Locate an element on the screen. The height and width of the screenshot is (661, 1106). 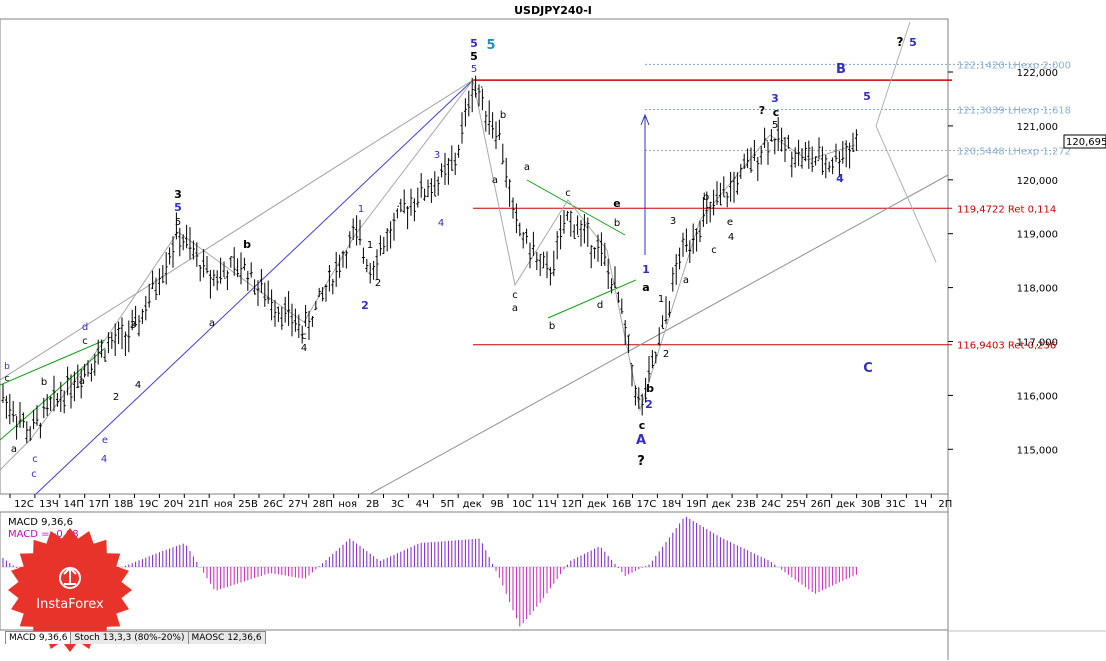
x-tick-label: 18В is located at coordinates (124, 504).